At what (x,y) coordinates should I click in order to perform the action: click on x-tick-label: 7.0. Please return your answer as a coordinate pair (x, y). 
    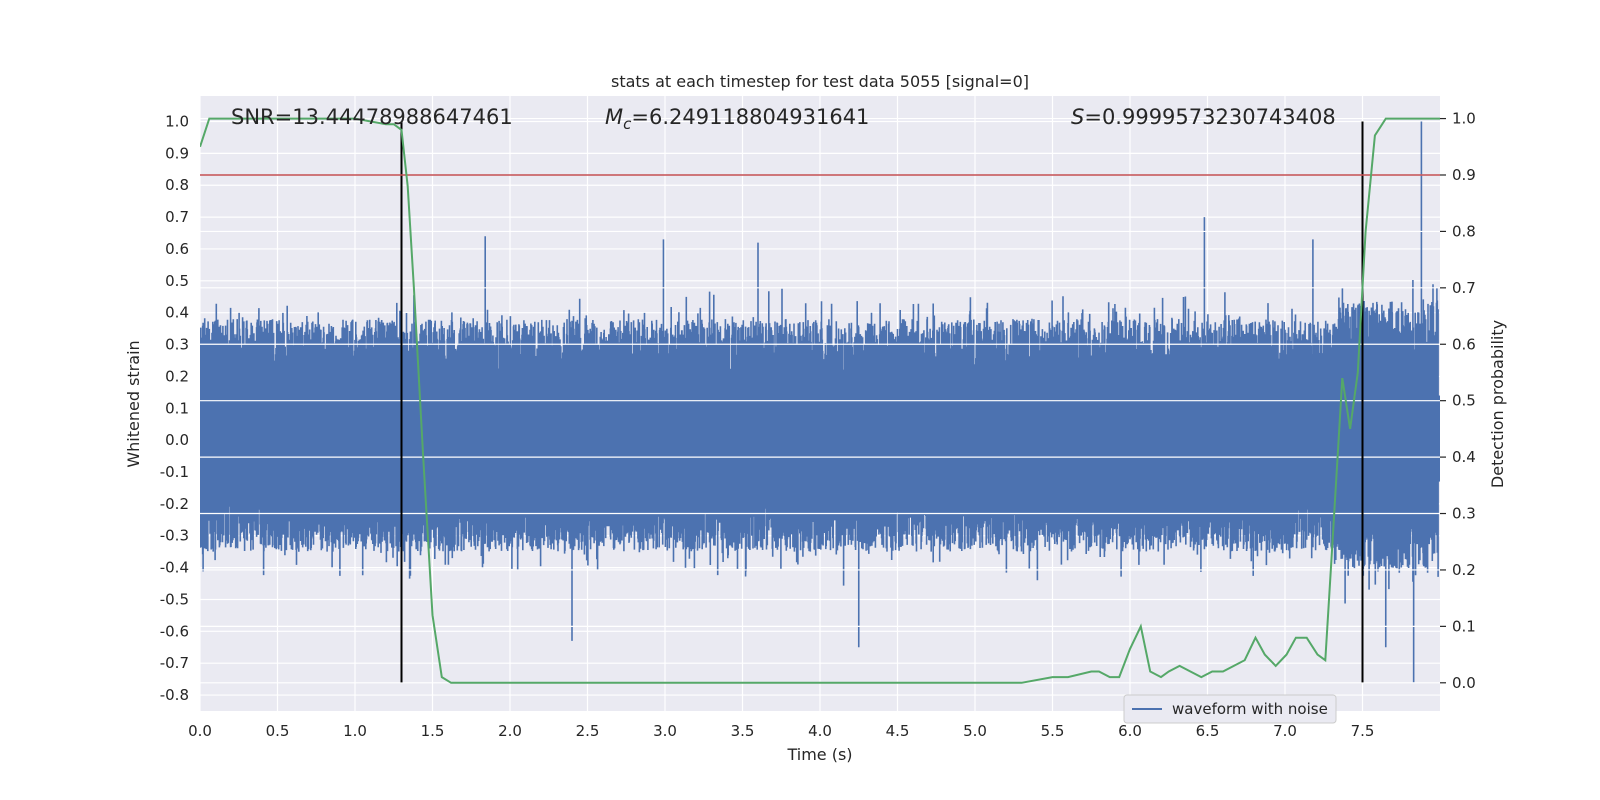
    Looking at the image, I should click on (1285, 731).